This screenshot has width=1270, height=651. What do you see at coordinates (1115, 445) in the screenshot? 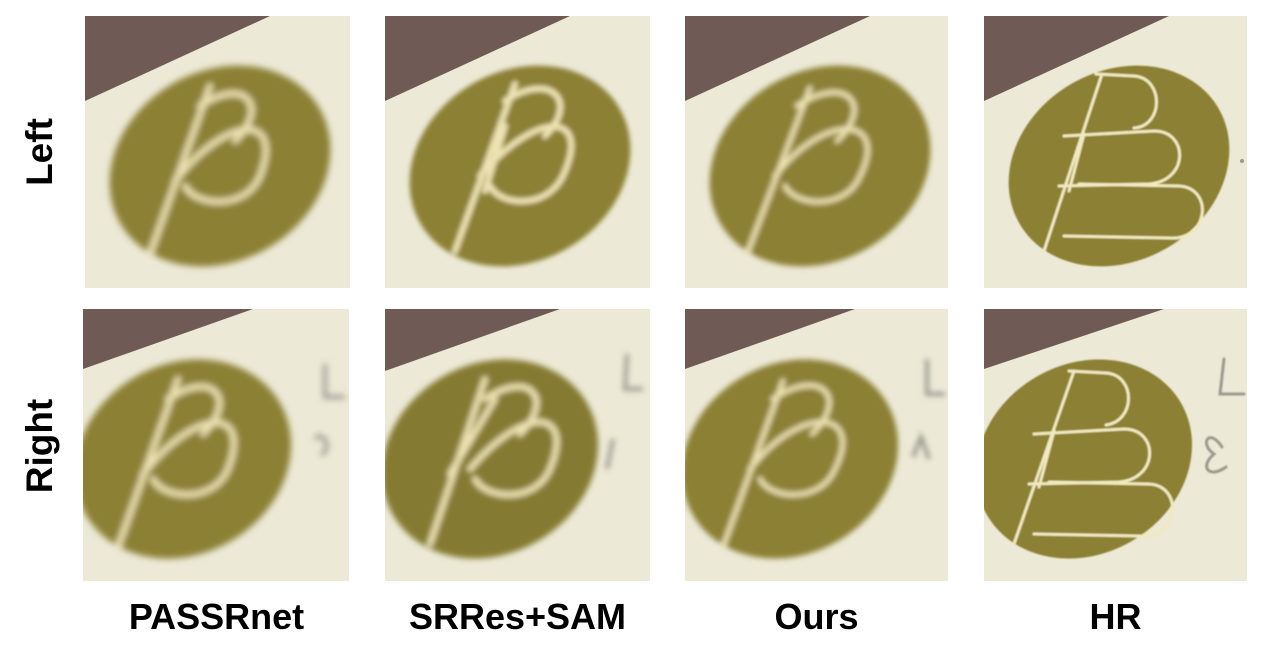
I see `panel-right-hr` at bounding box center [1115, 445].